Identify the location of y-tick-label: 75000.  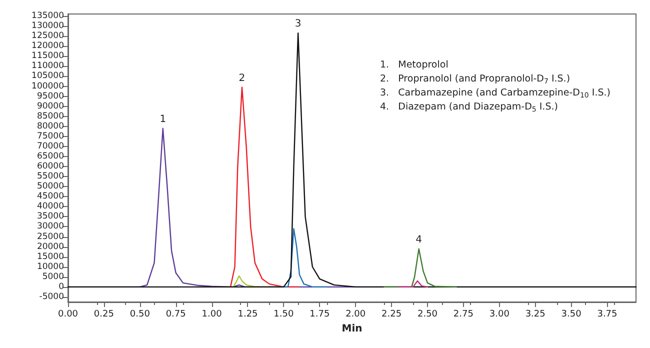
(50, 136).